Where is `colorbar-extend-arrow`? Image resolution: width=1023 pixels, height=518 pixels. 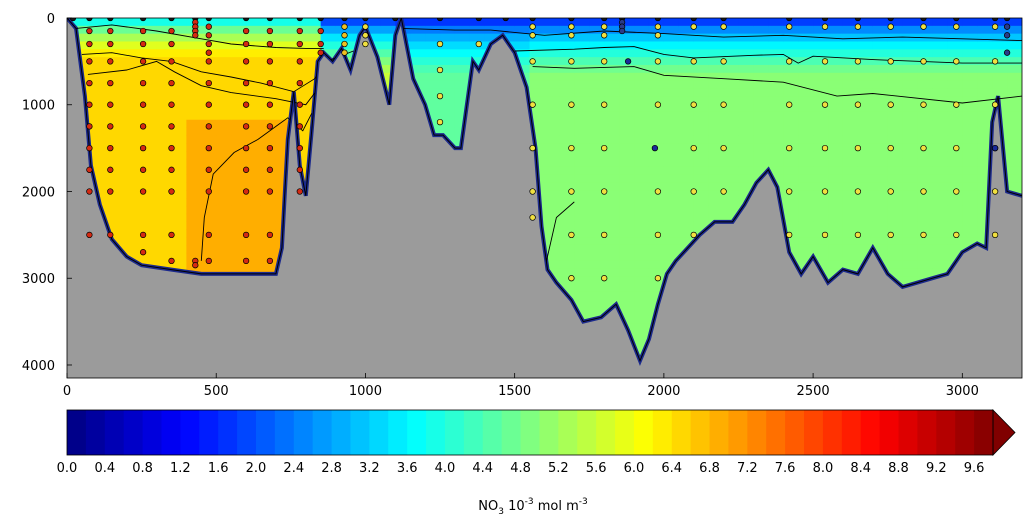 colorbar-extend-arrow is located at coordinates (1004, 432).